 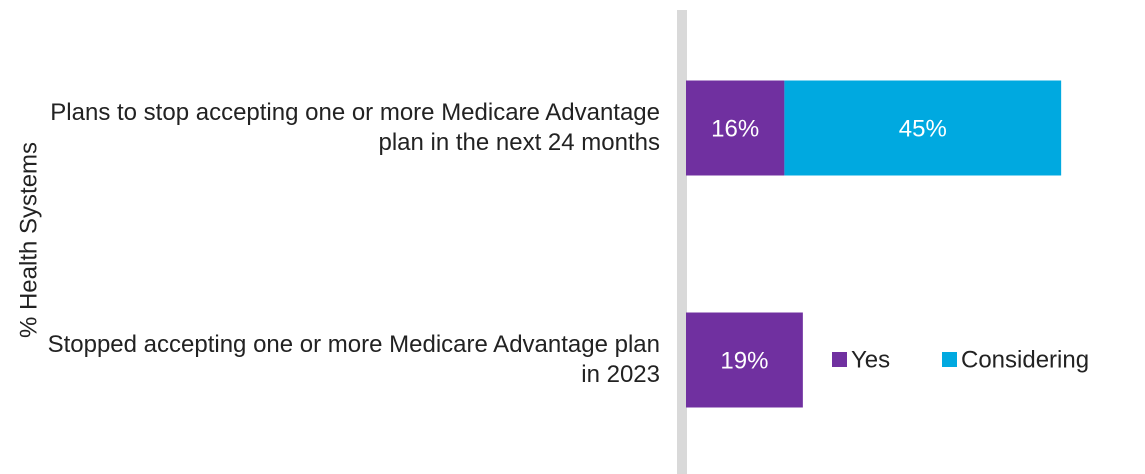 I want to click on legend-label: Considering, so click(x=1025, y=359).